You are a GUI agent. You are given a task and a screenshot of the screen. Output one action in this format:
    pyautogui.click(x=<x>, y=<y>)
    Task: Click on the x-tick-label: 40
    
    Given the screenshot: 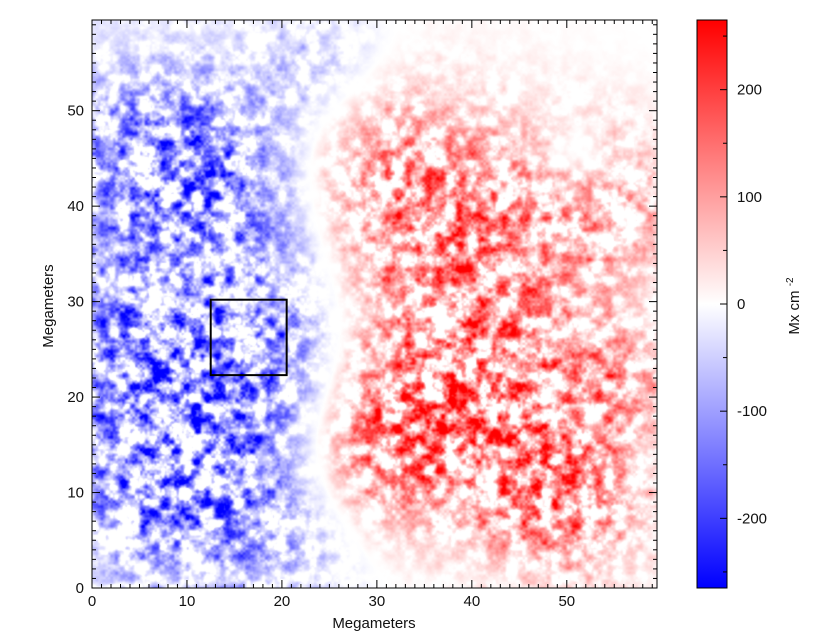 What is the action you would take?
    pyautogui.click(x=471, y=601)
    